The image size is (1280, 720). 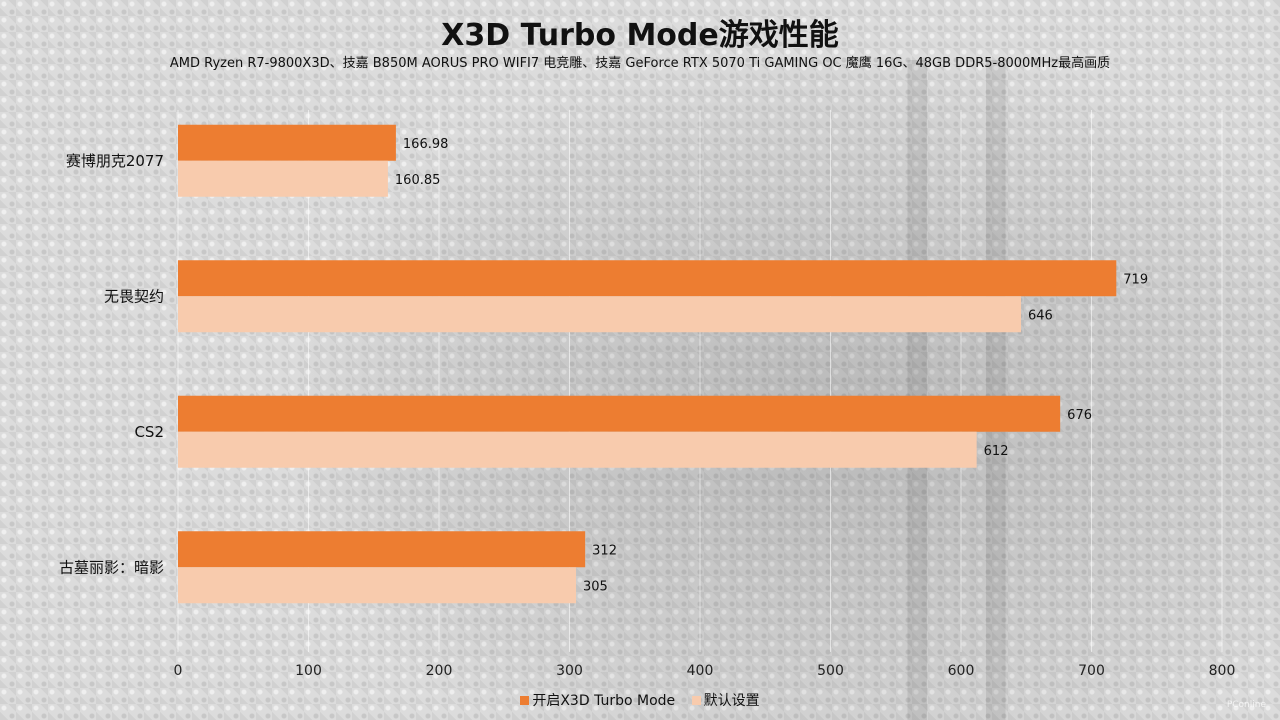 I want to click on legend-item-default: 默认设置, so click(x=725, y=700).